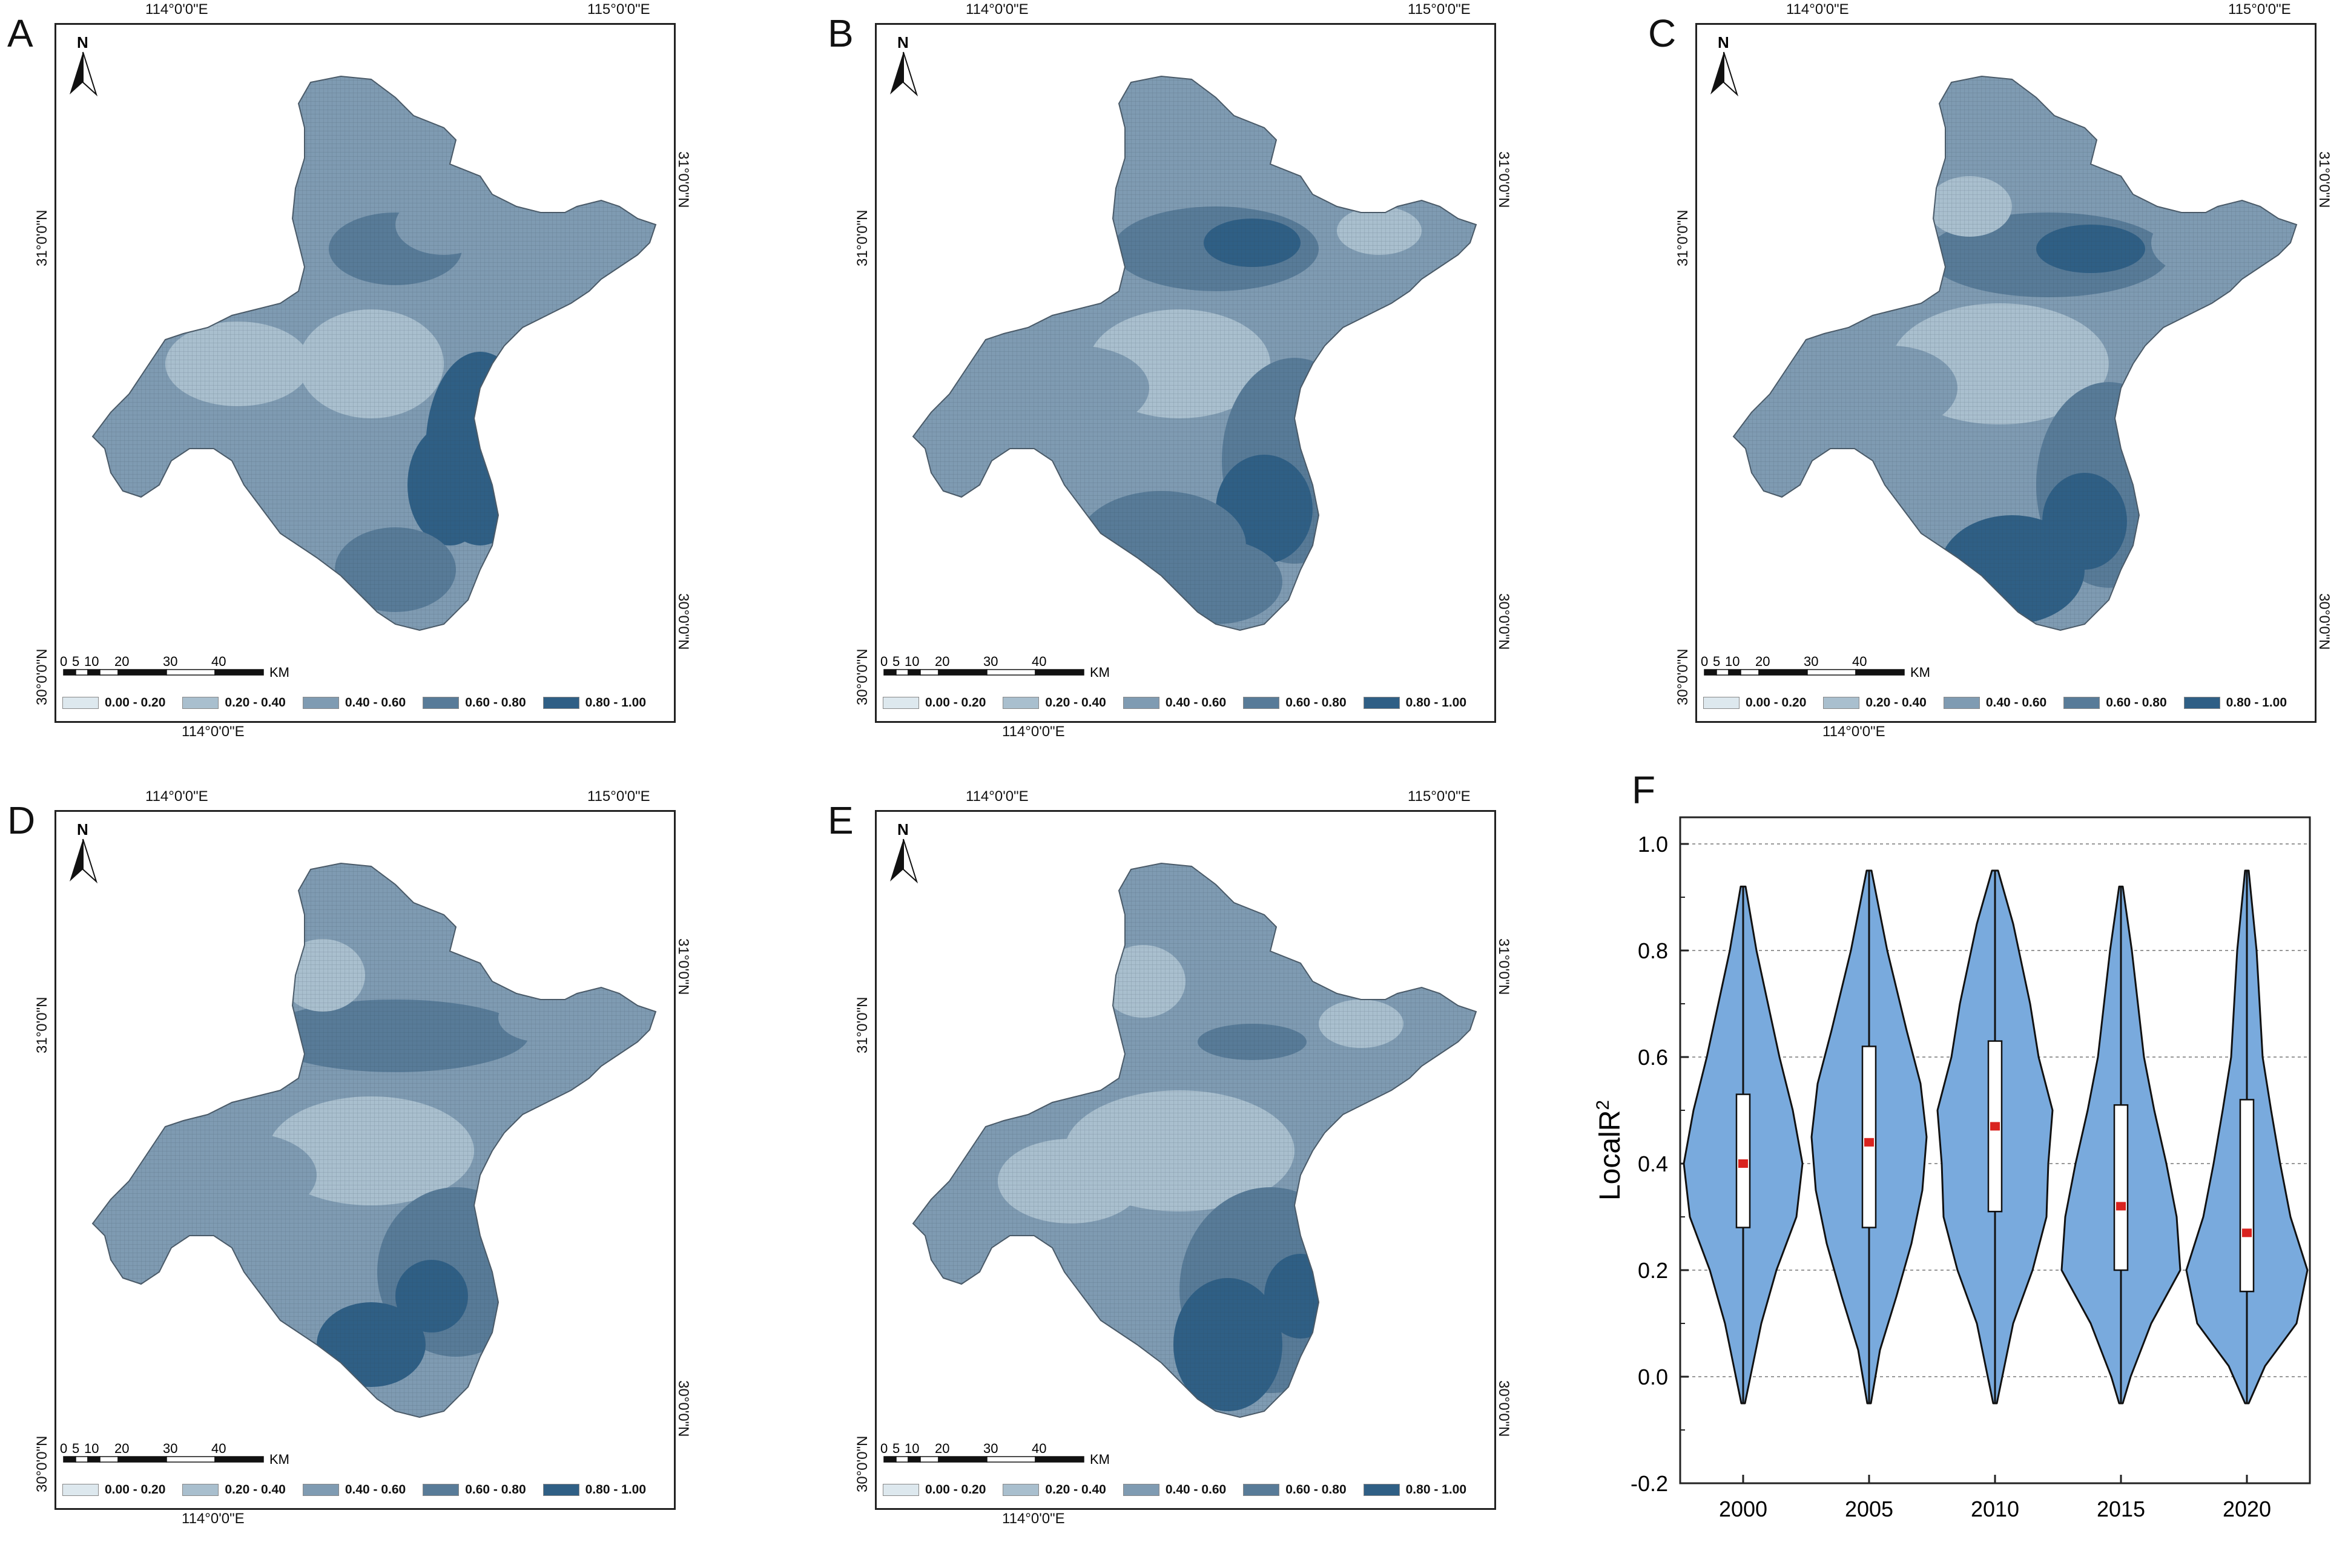 This screenshot has height=1568, width=2348. Describe the element at coordinates (2247, 1232) in the screenshot. I see `median-marker-2020` at that location.